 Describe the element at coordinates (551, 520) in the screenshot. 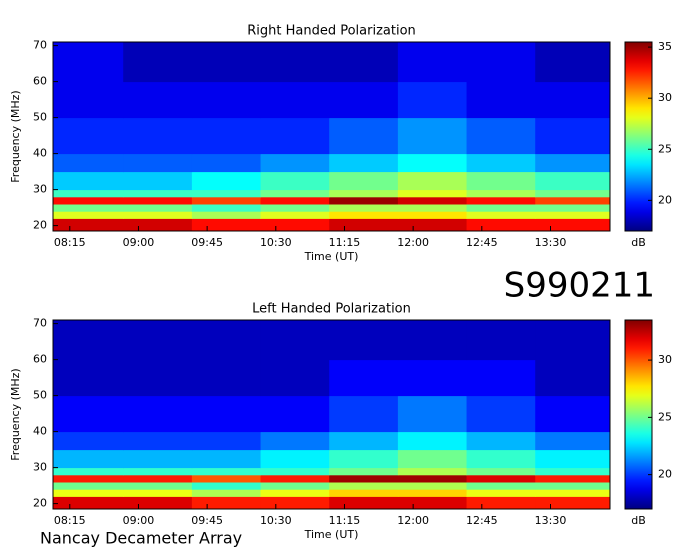

I see `x-tick-label: 13:30` at that location.